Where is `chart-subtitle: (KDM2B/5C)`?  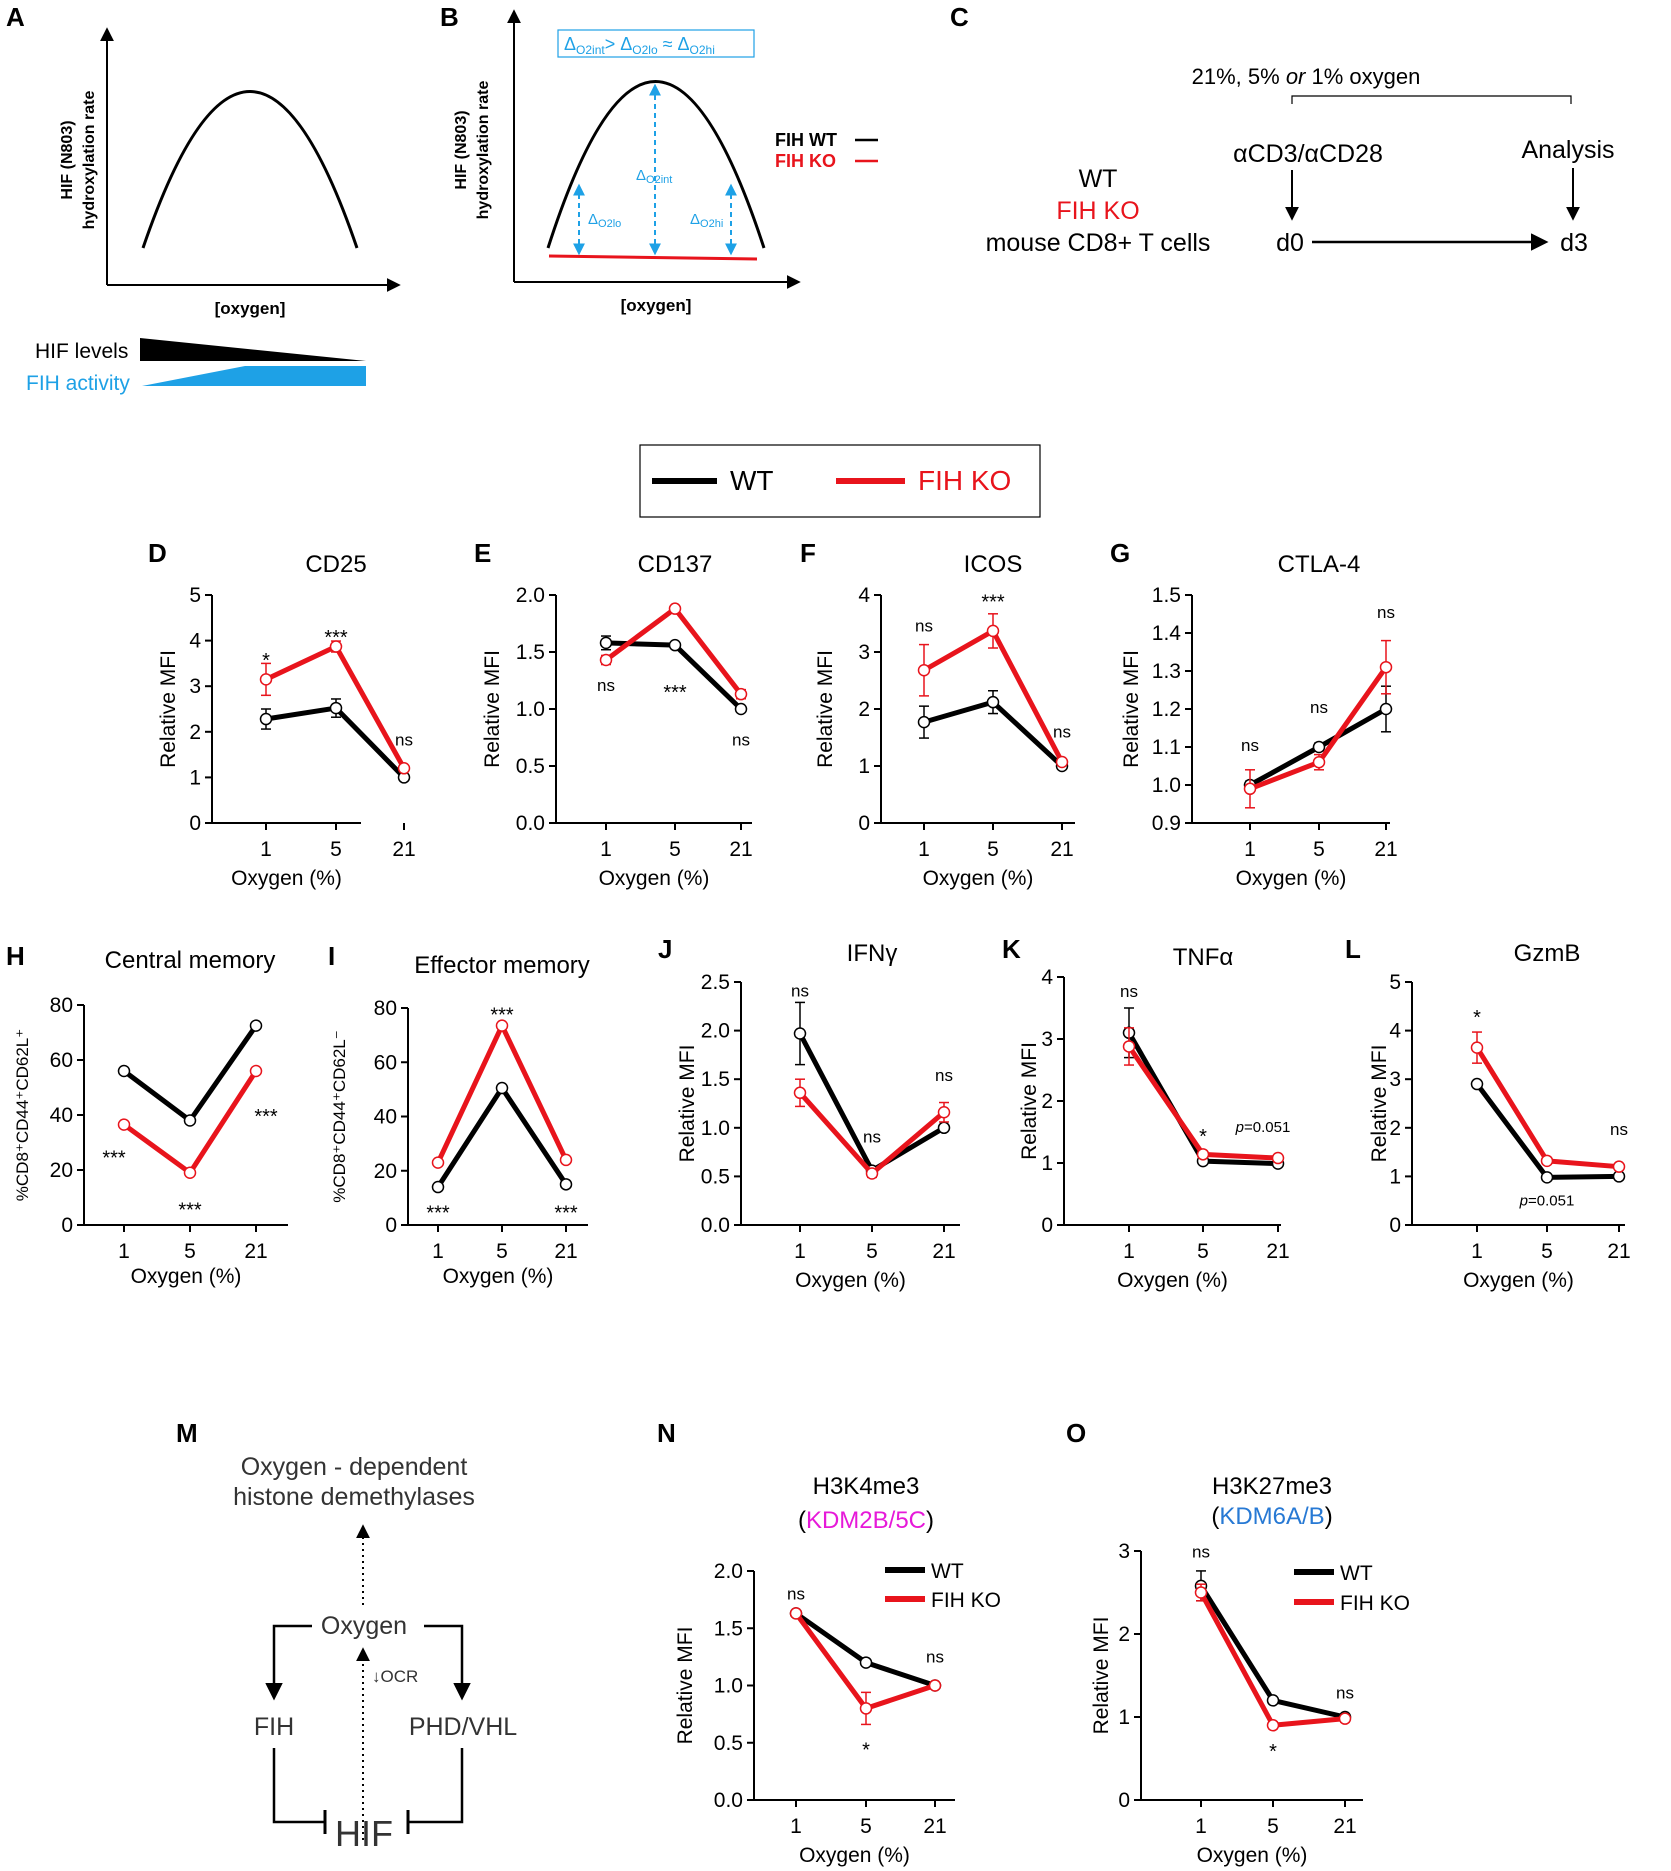 chart-subtitle: (KDM2B/5C) is located at coordinates (866, 1520).